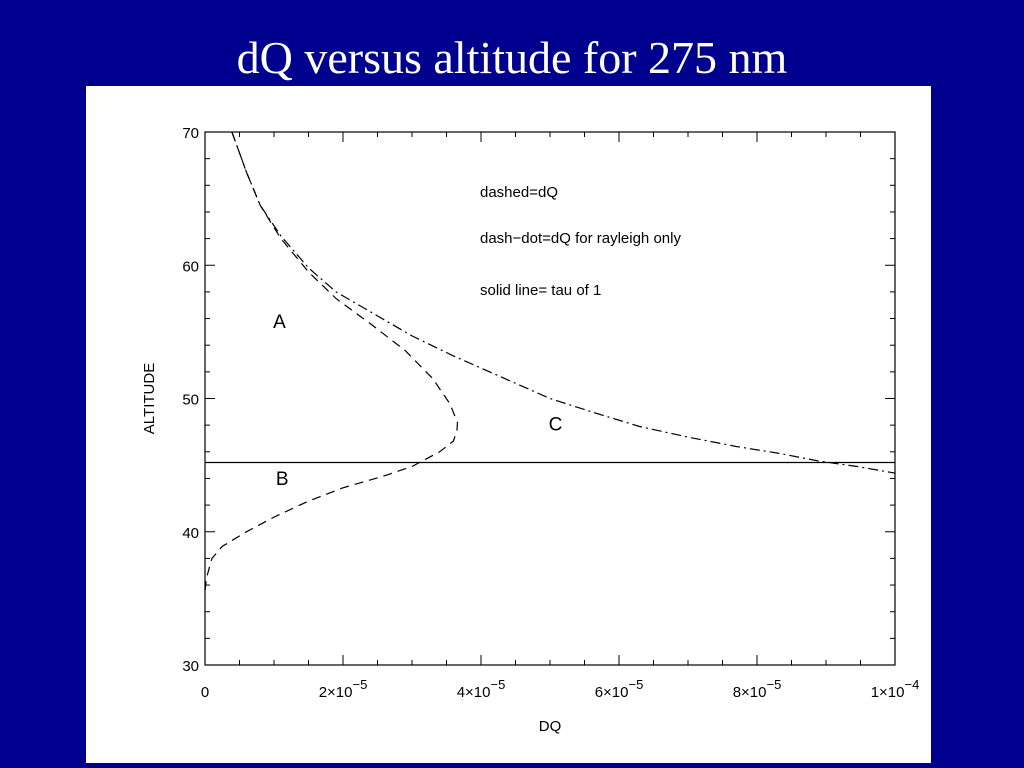  What do you see at coordinates (190, 266) in the screenshot?
I see `y-tick-label: 60` at bounding box center [190, 266].